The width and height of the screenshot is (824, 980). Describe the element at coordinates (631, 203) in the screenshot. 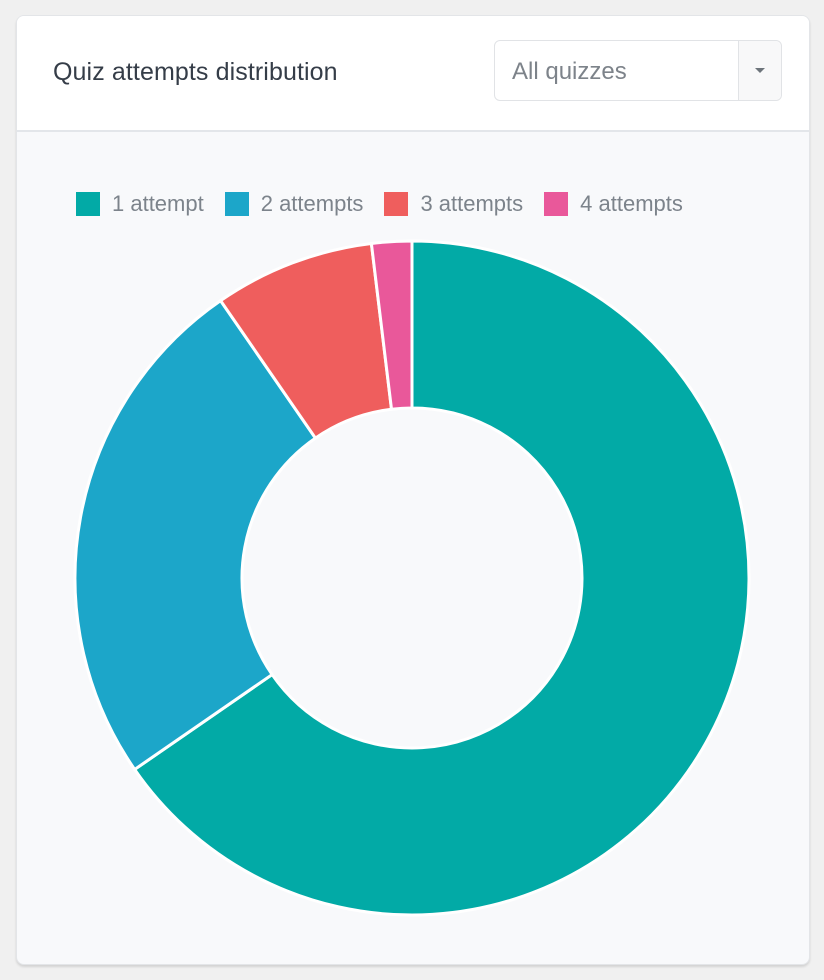

I see `legend-label: 4 attempts` at that location.